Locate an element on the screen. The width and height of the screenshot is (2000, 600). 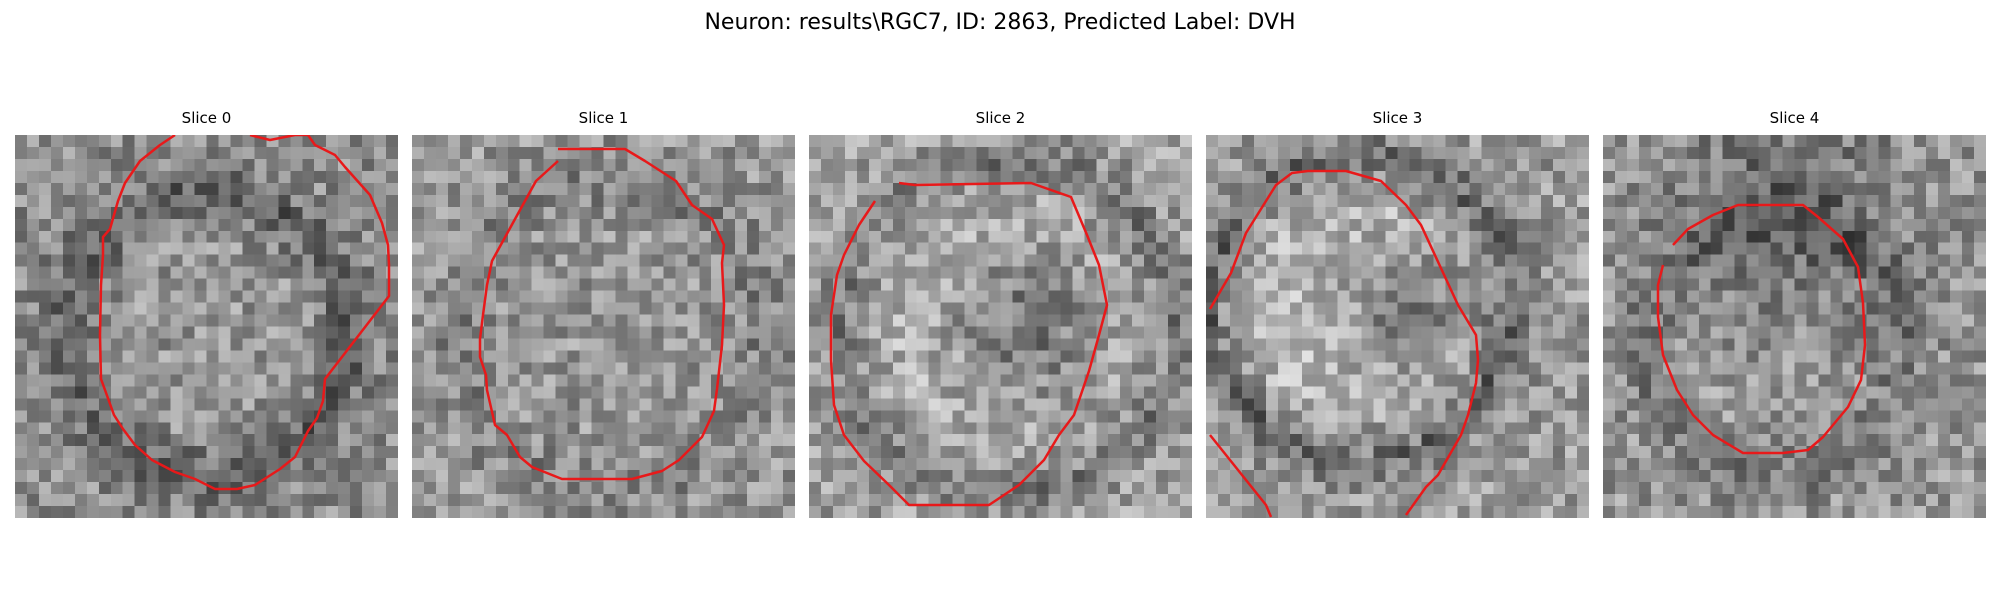
slice-panel-3: Slice 3 is located at coordinates (1397, 315).